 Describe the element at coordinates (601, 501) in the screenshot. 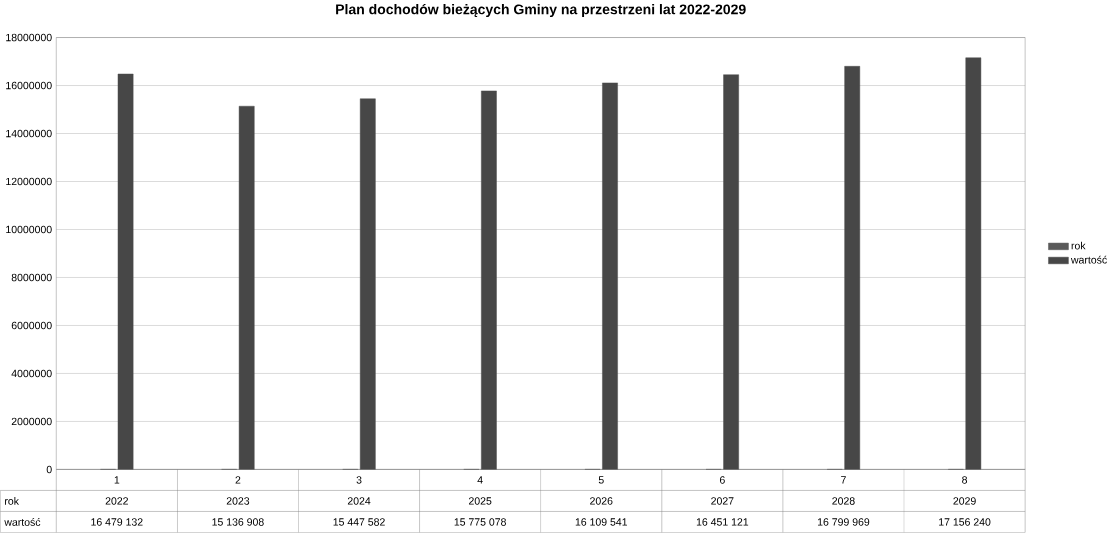

I see `data-label: 2026` at that location.